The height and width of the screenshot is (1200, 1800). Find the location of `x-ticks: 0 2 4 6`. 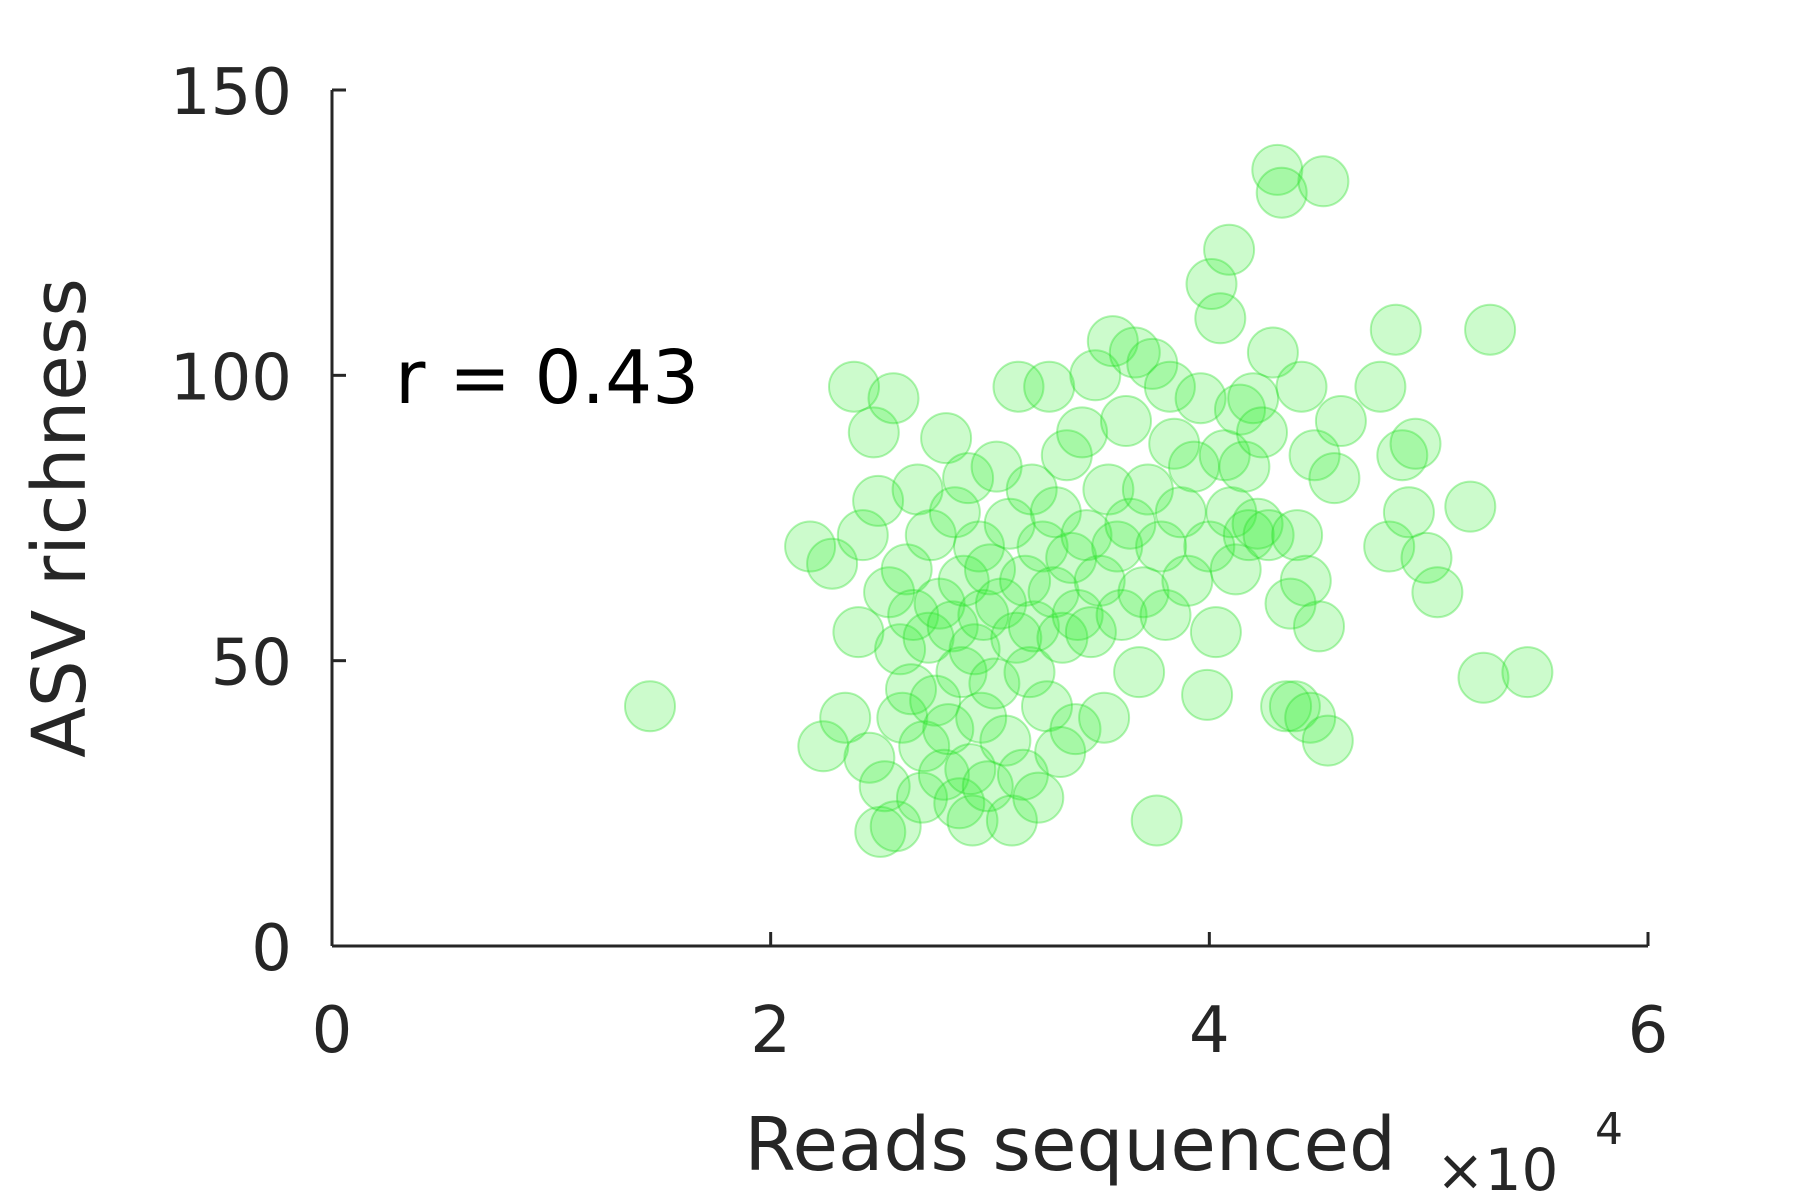

x-ticks: 0 2 4 6 is located at coordinates (990, 1000).